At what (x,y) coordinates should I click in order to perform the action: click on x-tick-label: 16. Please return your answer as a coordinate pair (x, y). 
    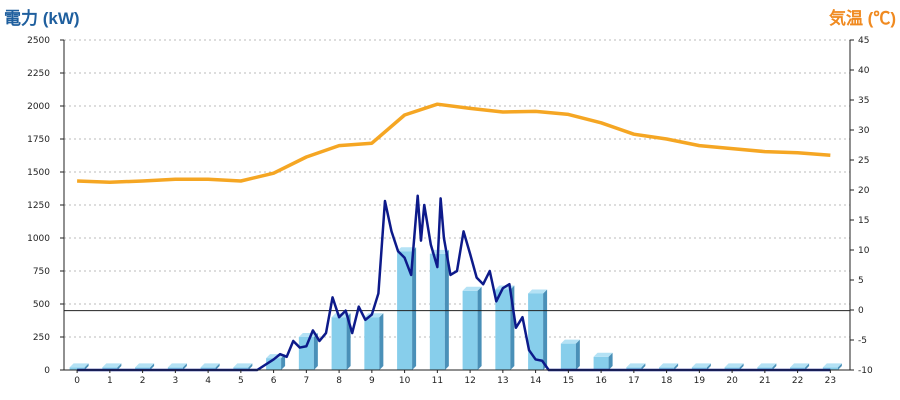
    Looking at the image, I should click on (601, 381).